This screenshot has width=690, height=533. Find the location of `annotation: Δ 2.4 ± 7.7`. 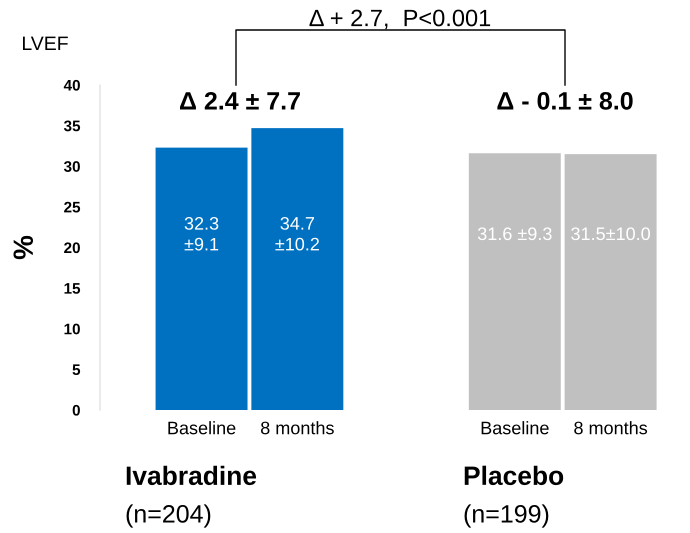

annotation: Δ 2.4 ± 7.7 is located at coordinates (240, 101).